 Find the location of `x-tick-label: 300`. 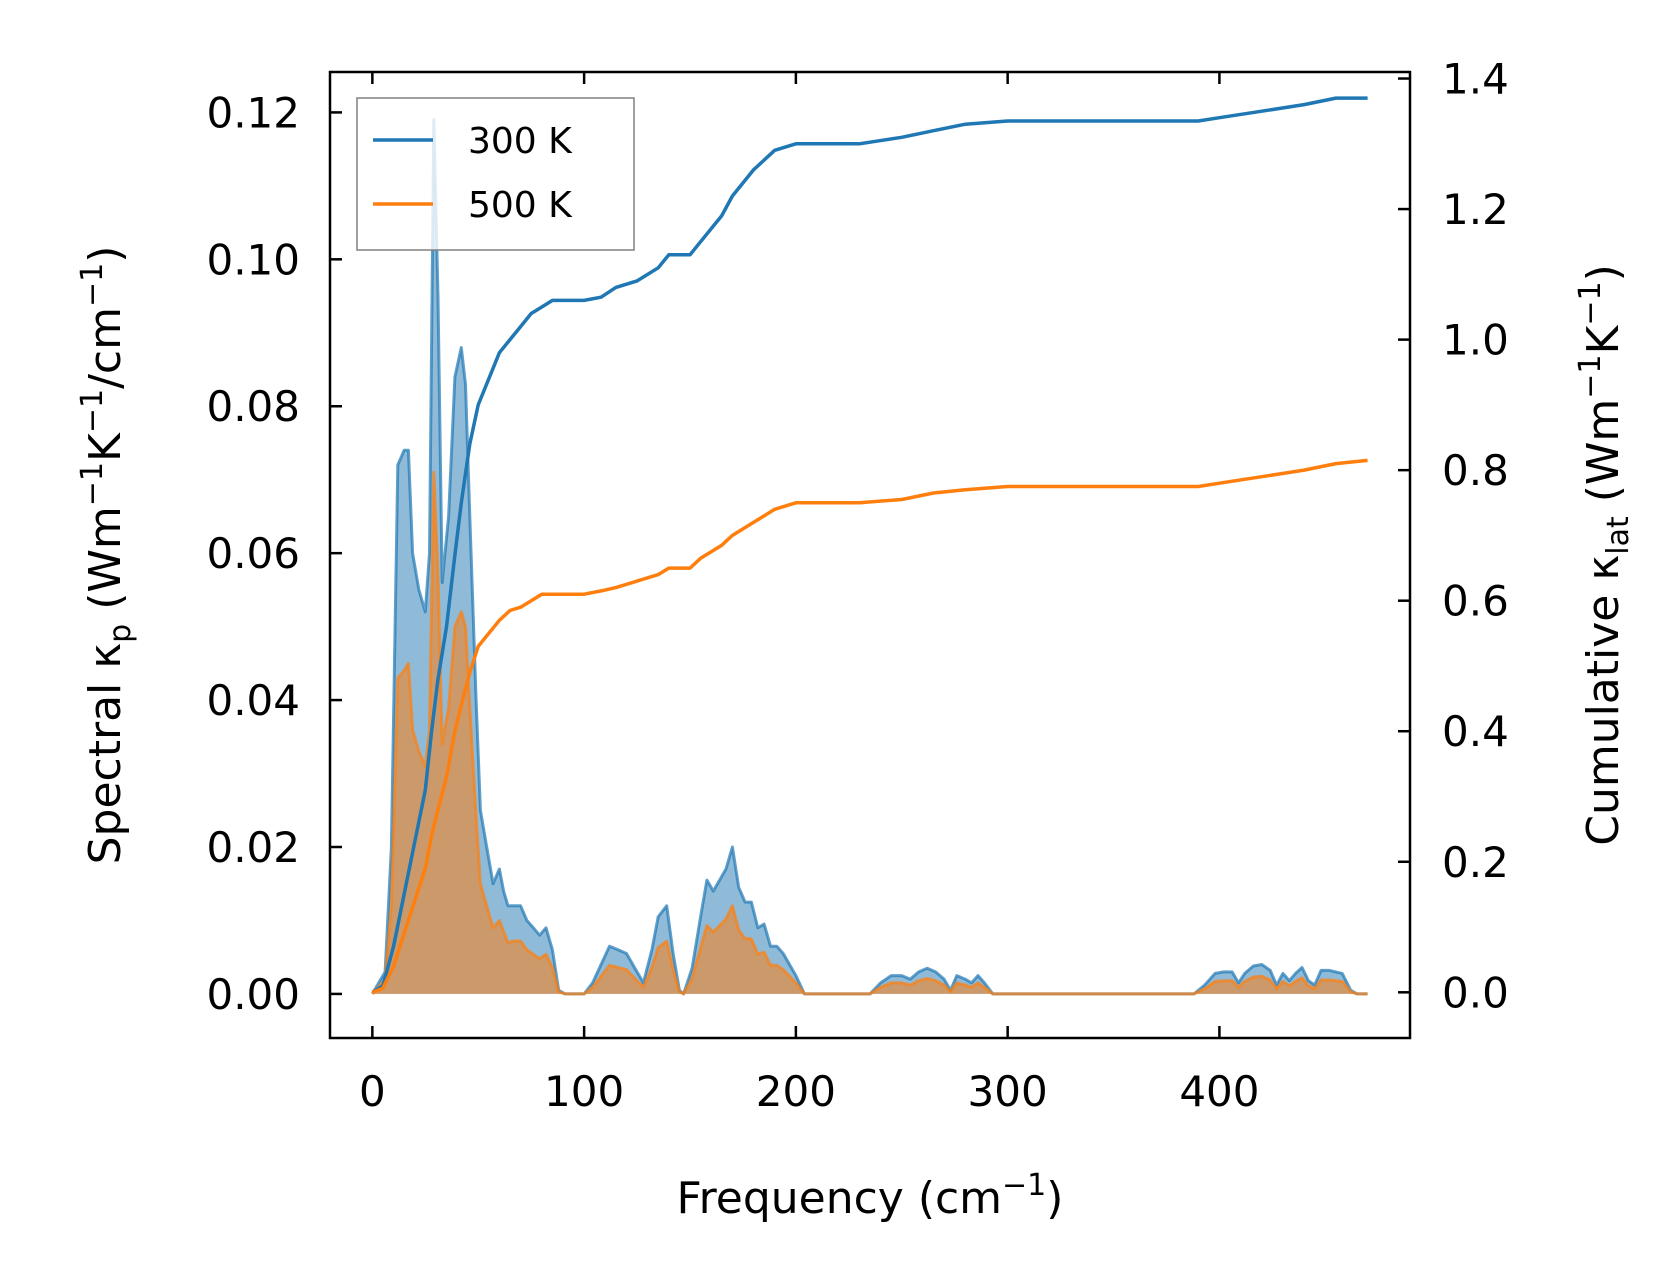

x-tick-label: 300 is located at coordinates (1008, 1091).